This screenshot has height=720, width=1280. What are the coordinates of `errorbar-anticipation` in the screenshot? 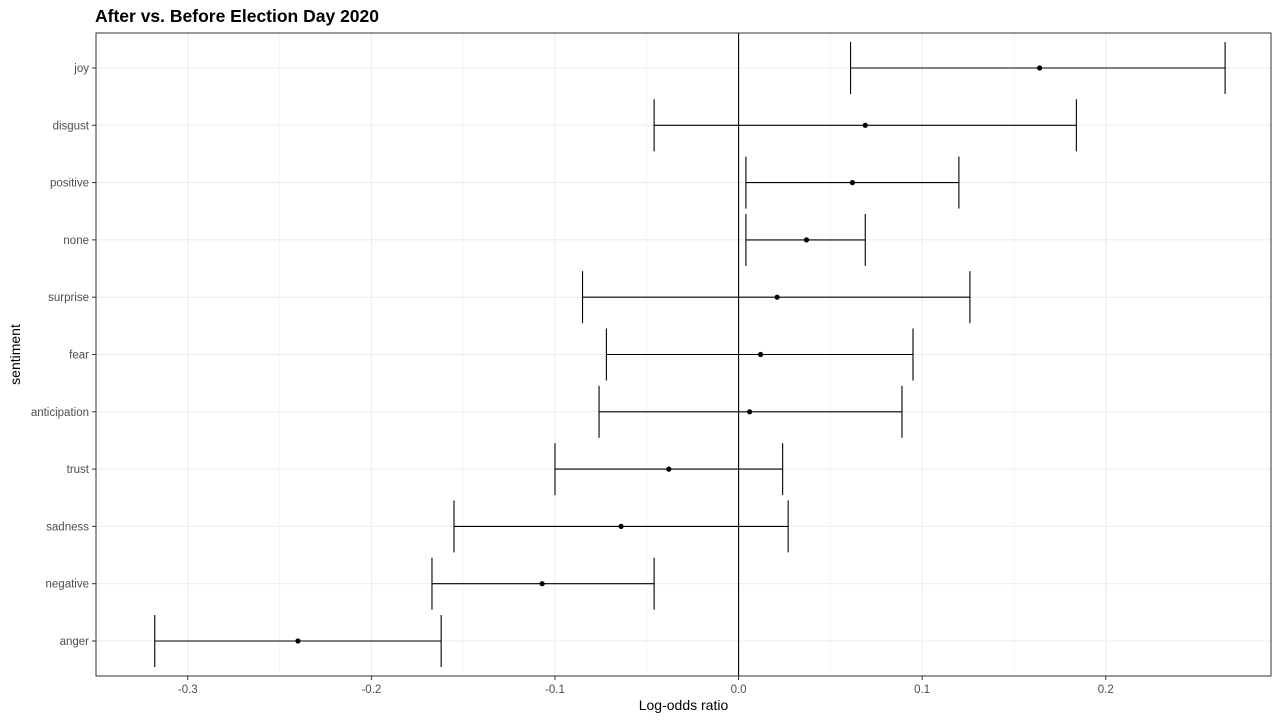 It's located at (750, 411).